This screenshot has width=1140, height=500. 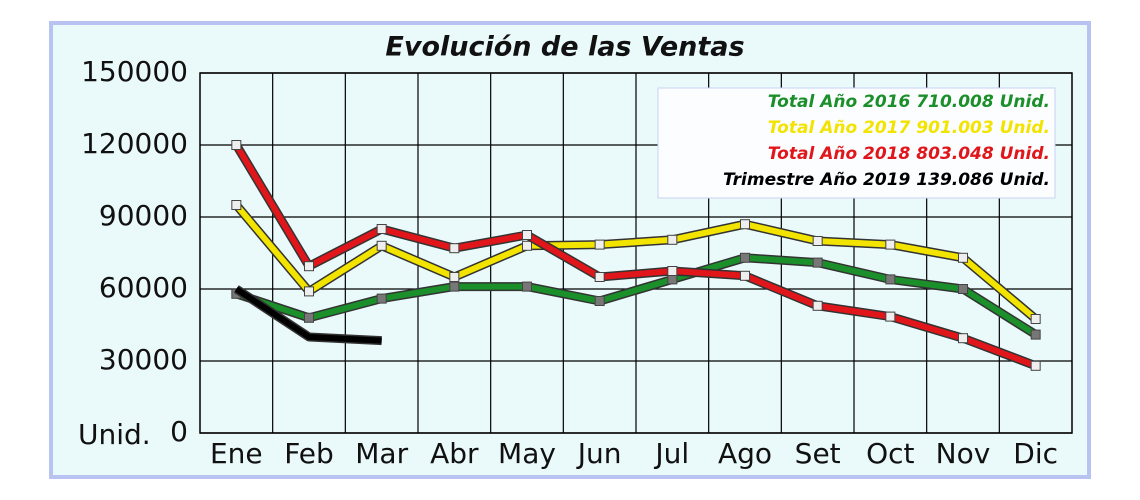 I want to click on chart-title: Evolución de las Ventas, so click(x=564, y=47).